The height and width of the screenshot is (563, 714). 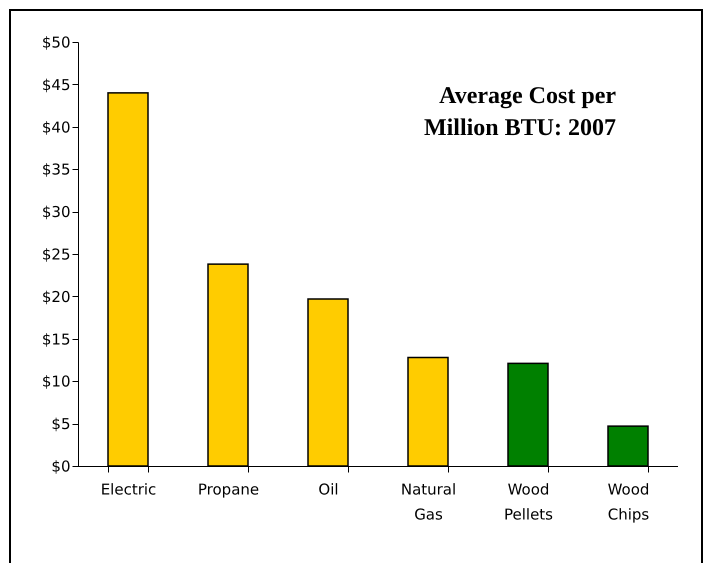 I want to click on y-tick-label: $10, so click(x=56, y=381).